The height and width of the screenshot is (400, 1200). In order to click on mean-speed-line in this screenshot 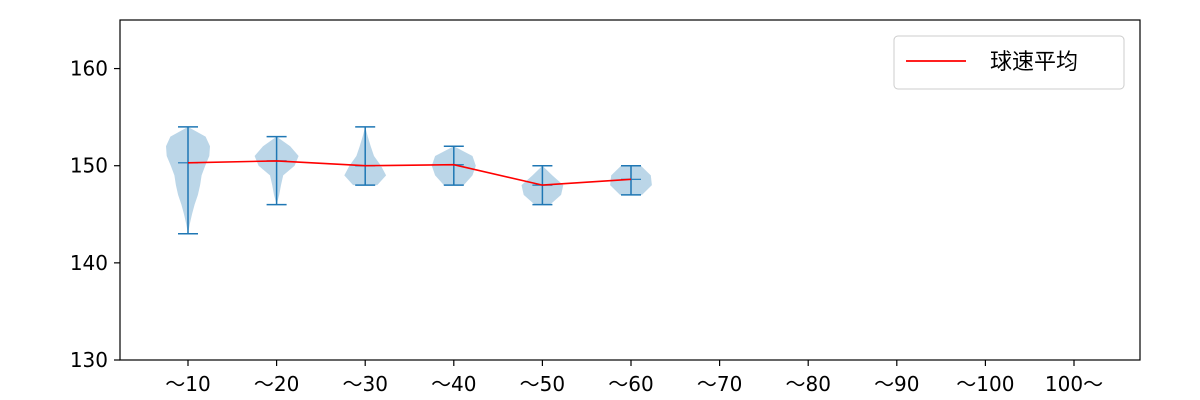, I will do `click(409, 173)`.